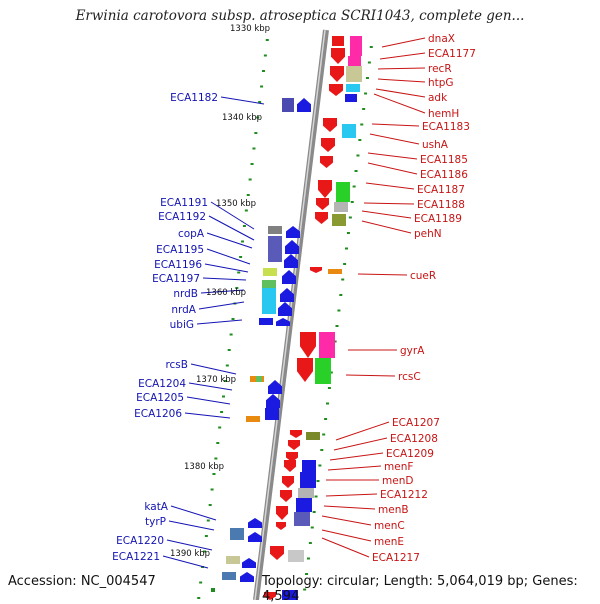  What do you see at coordinates (136, 557) in the screenshot?
I see `gene-label-eca1221: ECA1221` at bounding box center [136, 557].